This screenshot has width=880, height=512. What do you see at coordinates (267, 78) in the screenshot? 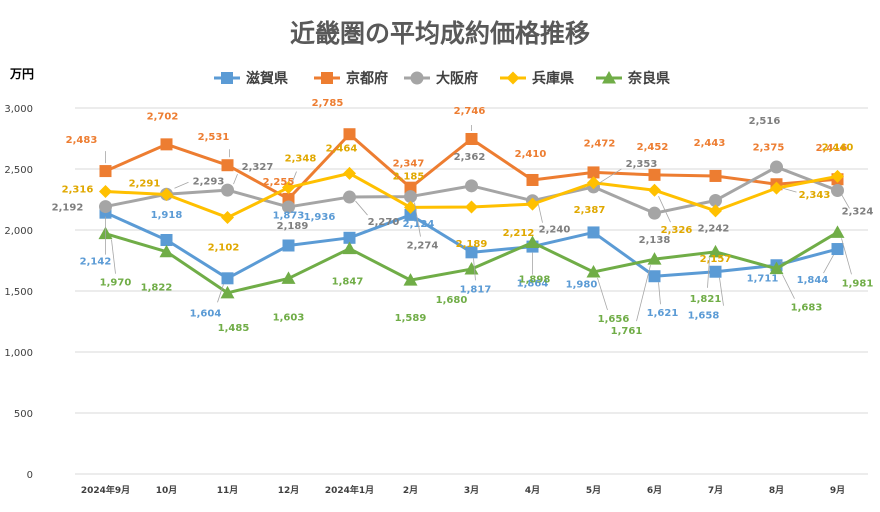
I see `legend-label: 滋賀県` at bounding box center [267, 78].